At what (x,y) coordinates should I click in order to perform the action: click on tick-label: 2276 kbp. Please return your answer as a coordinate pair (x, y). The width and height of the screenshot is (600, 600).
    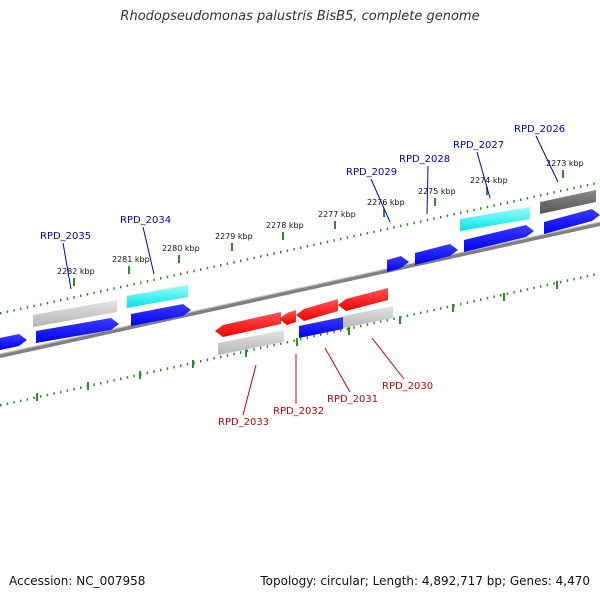
    Looking at the image, I should click on (386, 202).